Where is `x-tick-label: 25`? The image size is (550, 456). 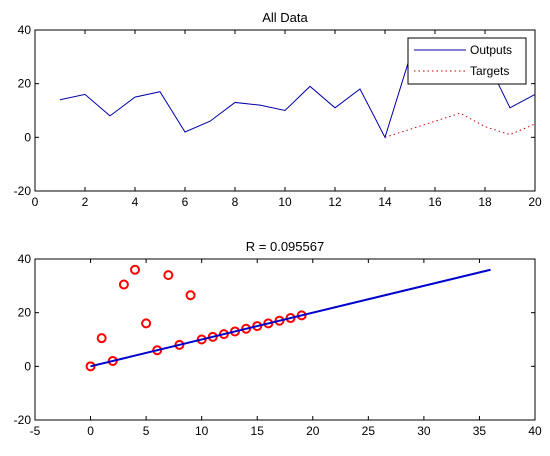 x-tick-label: 25 is located at coordinates (369, 431).